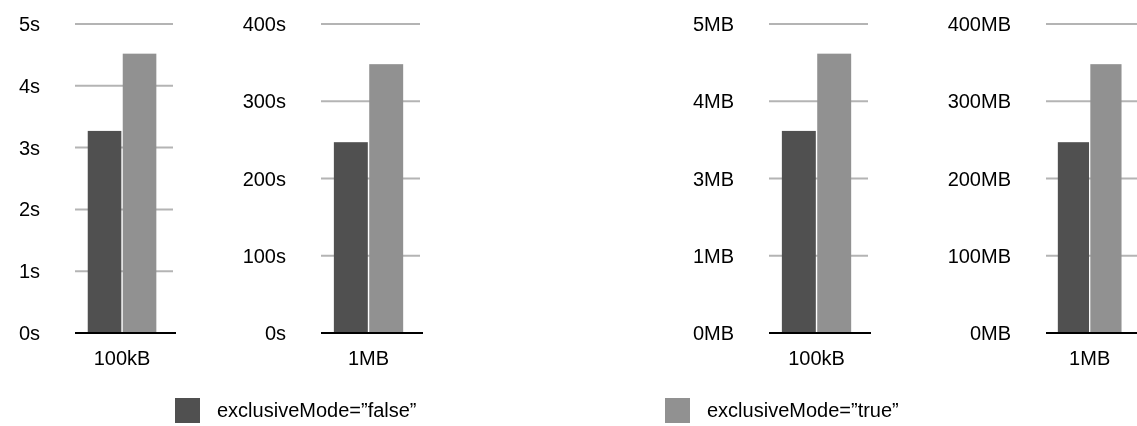 Image resolution: width=1137 pixels, height=426 pixels. Describe the element at coordinates (29, 209) in the screenshot. I see `y-tick-label: 2s` at that location.